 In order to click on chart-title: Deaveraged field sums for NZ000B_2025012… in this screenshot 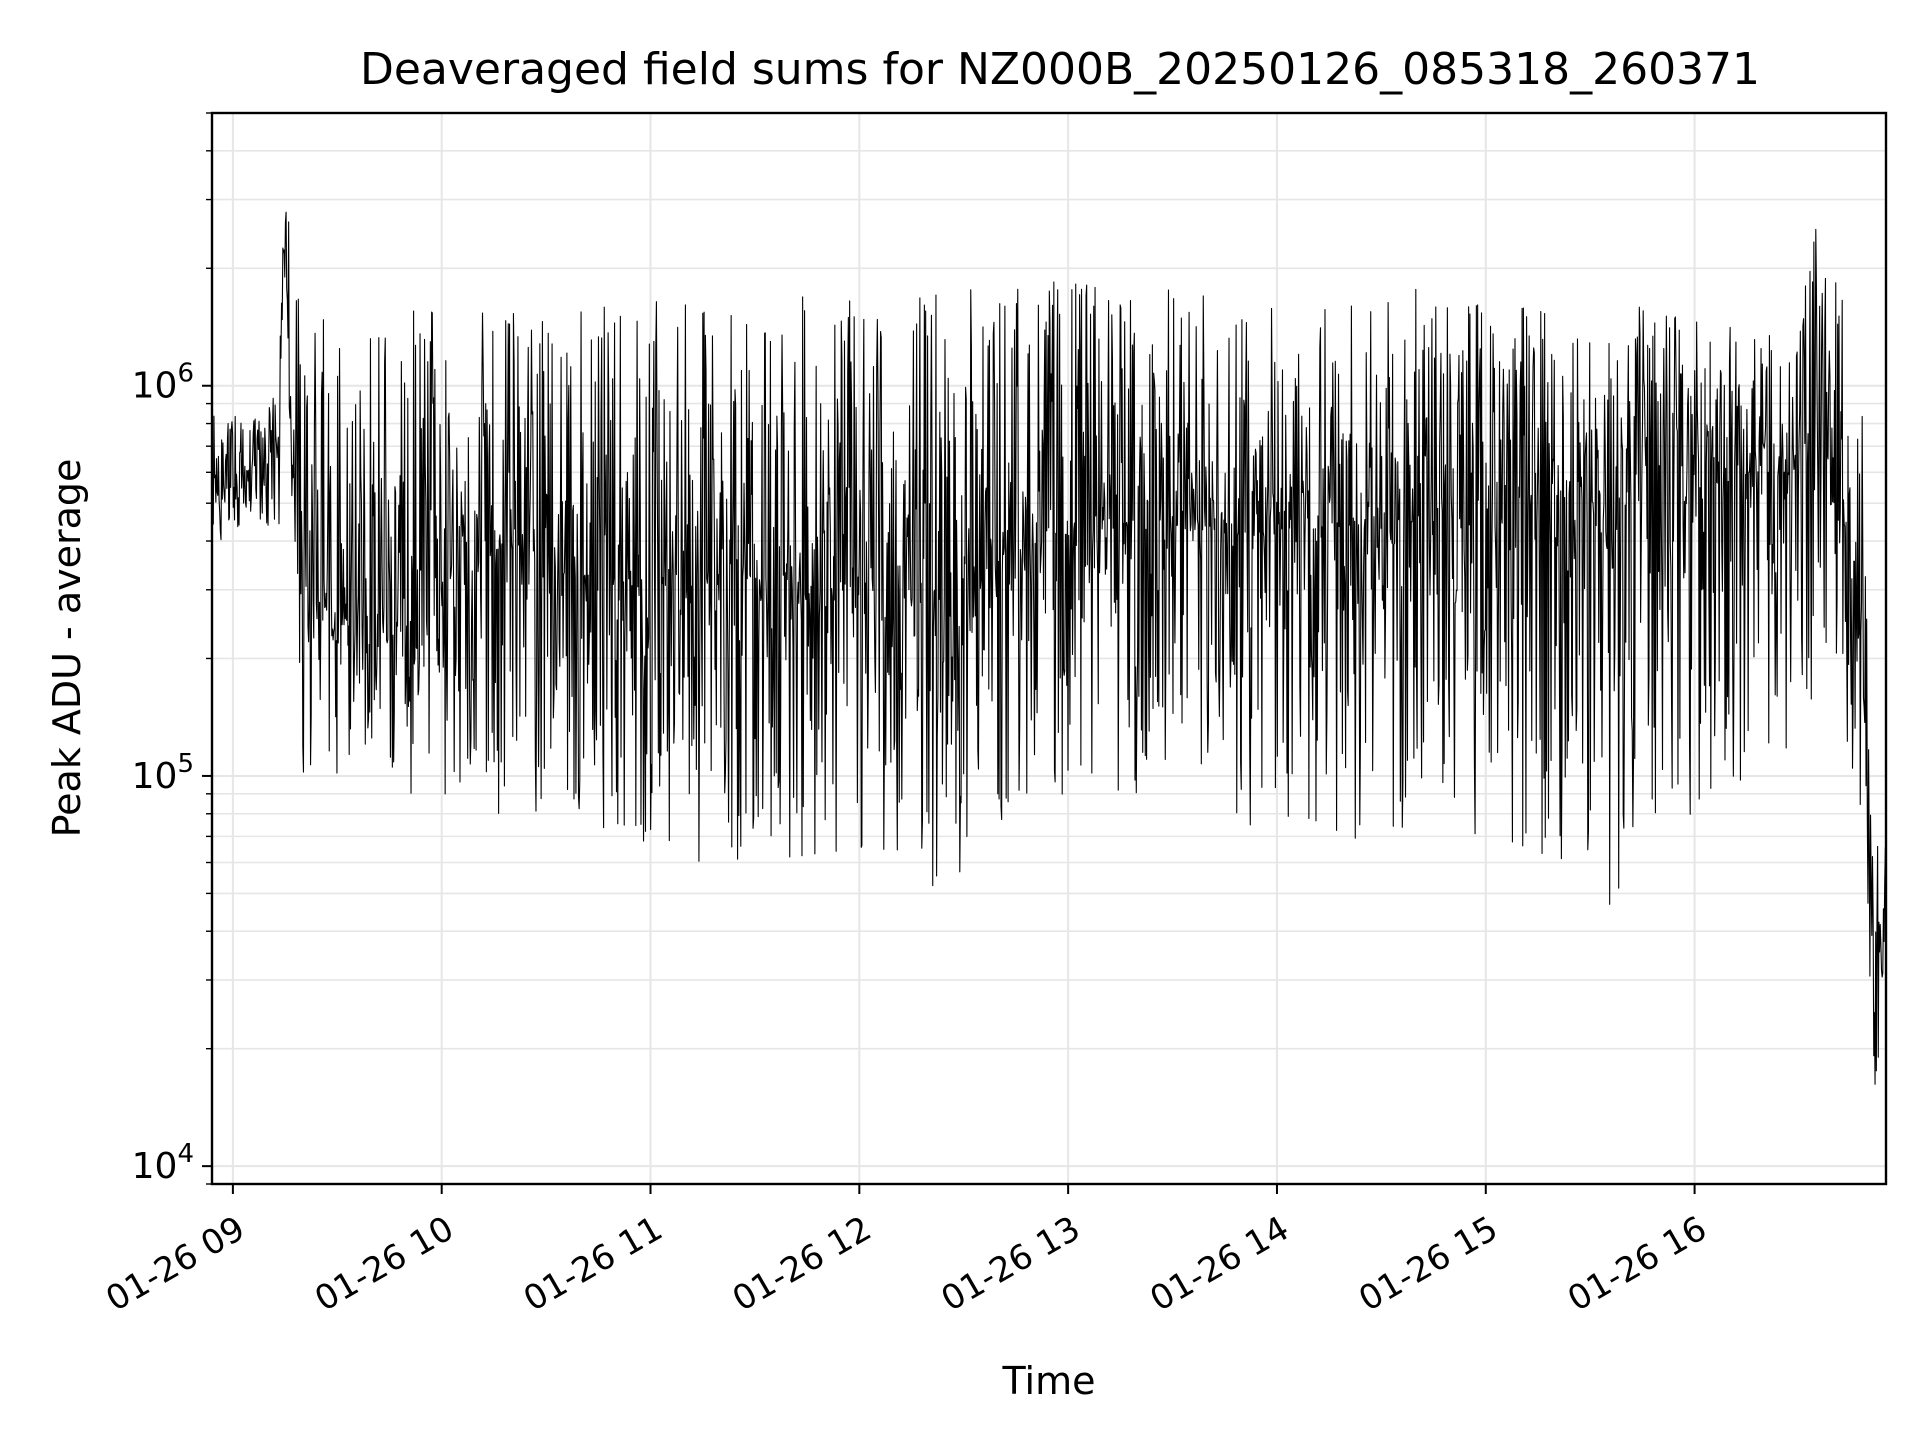, I will do `click(1060, 69)`.